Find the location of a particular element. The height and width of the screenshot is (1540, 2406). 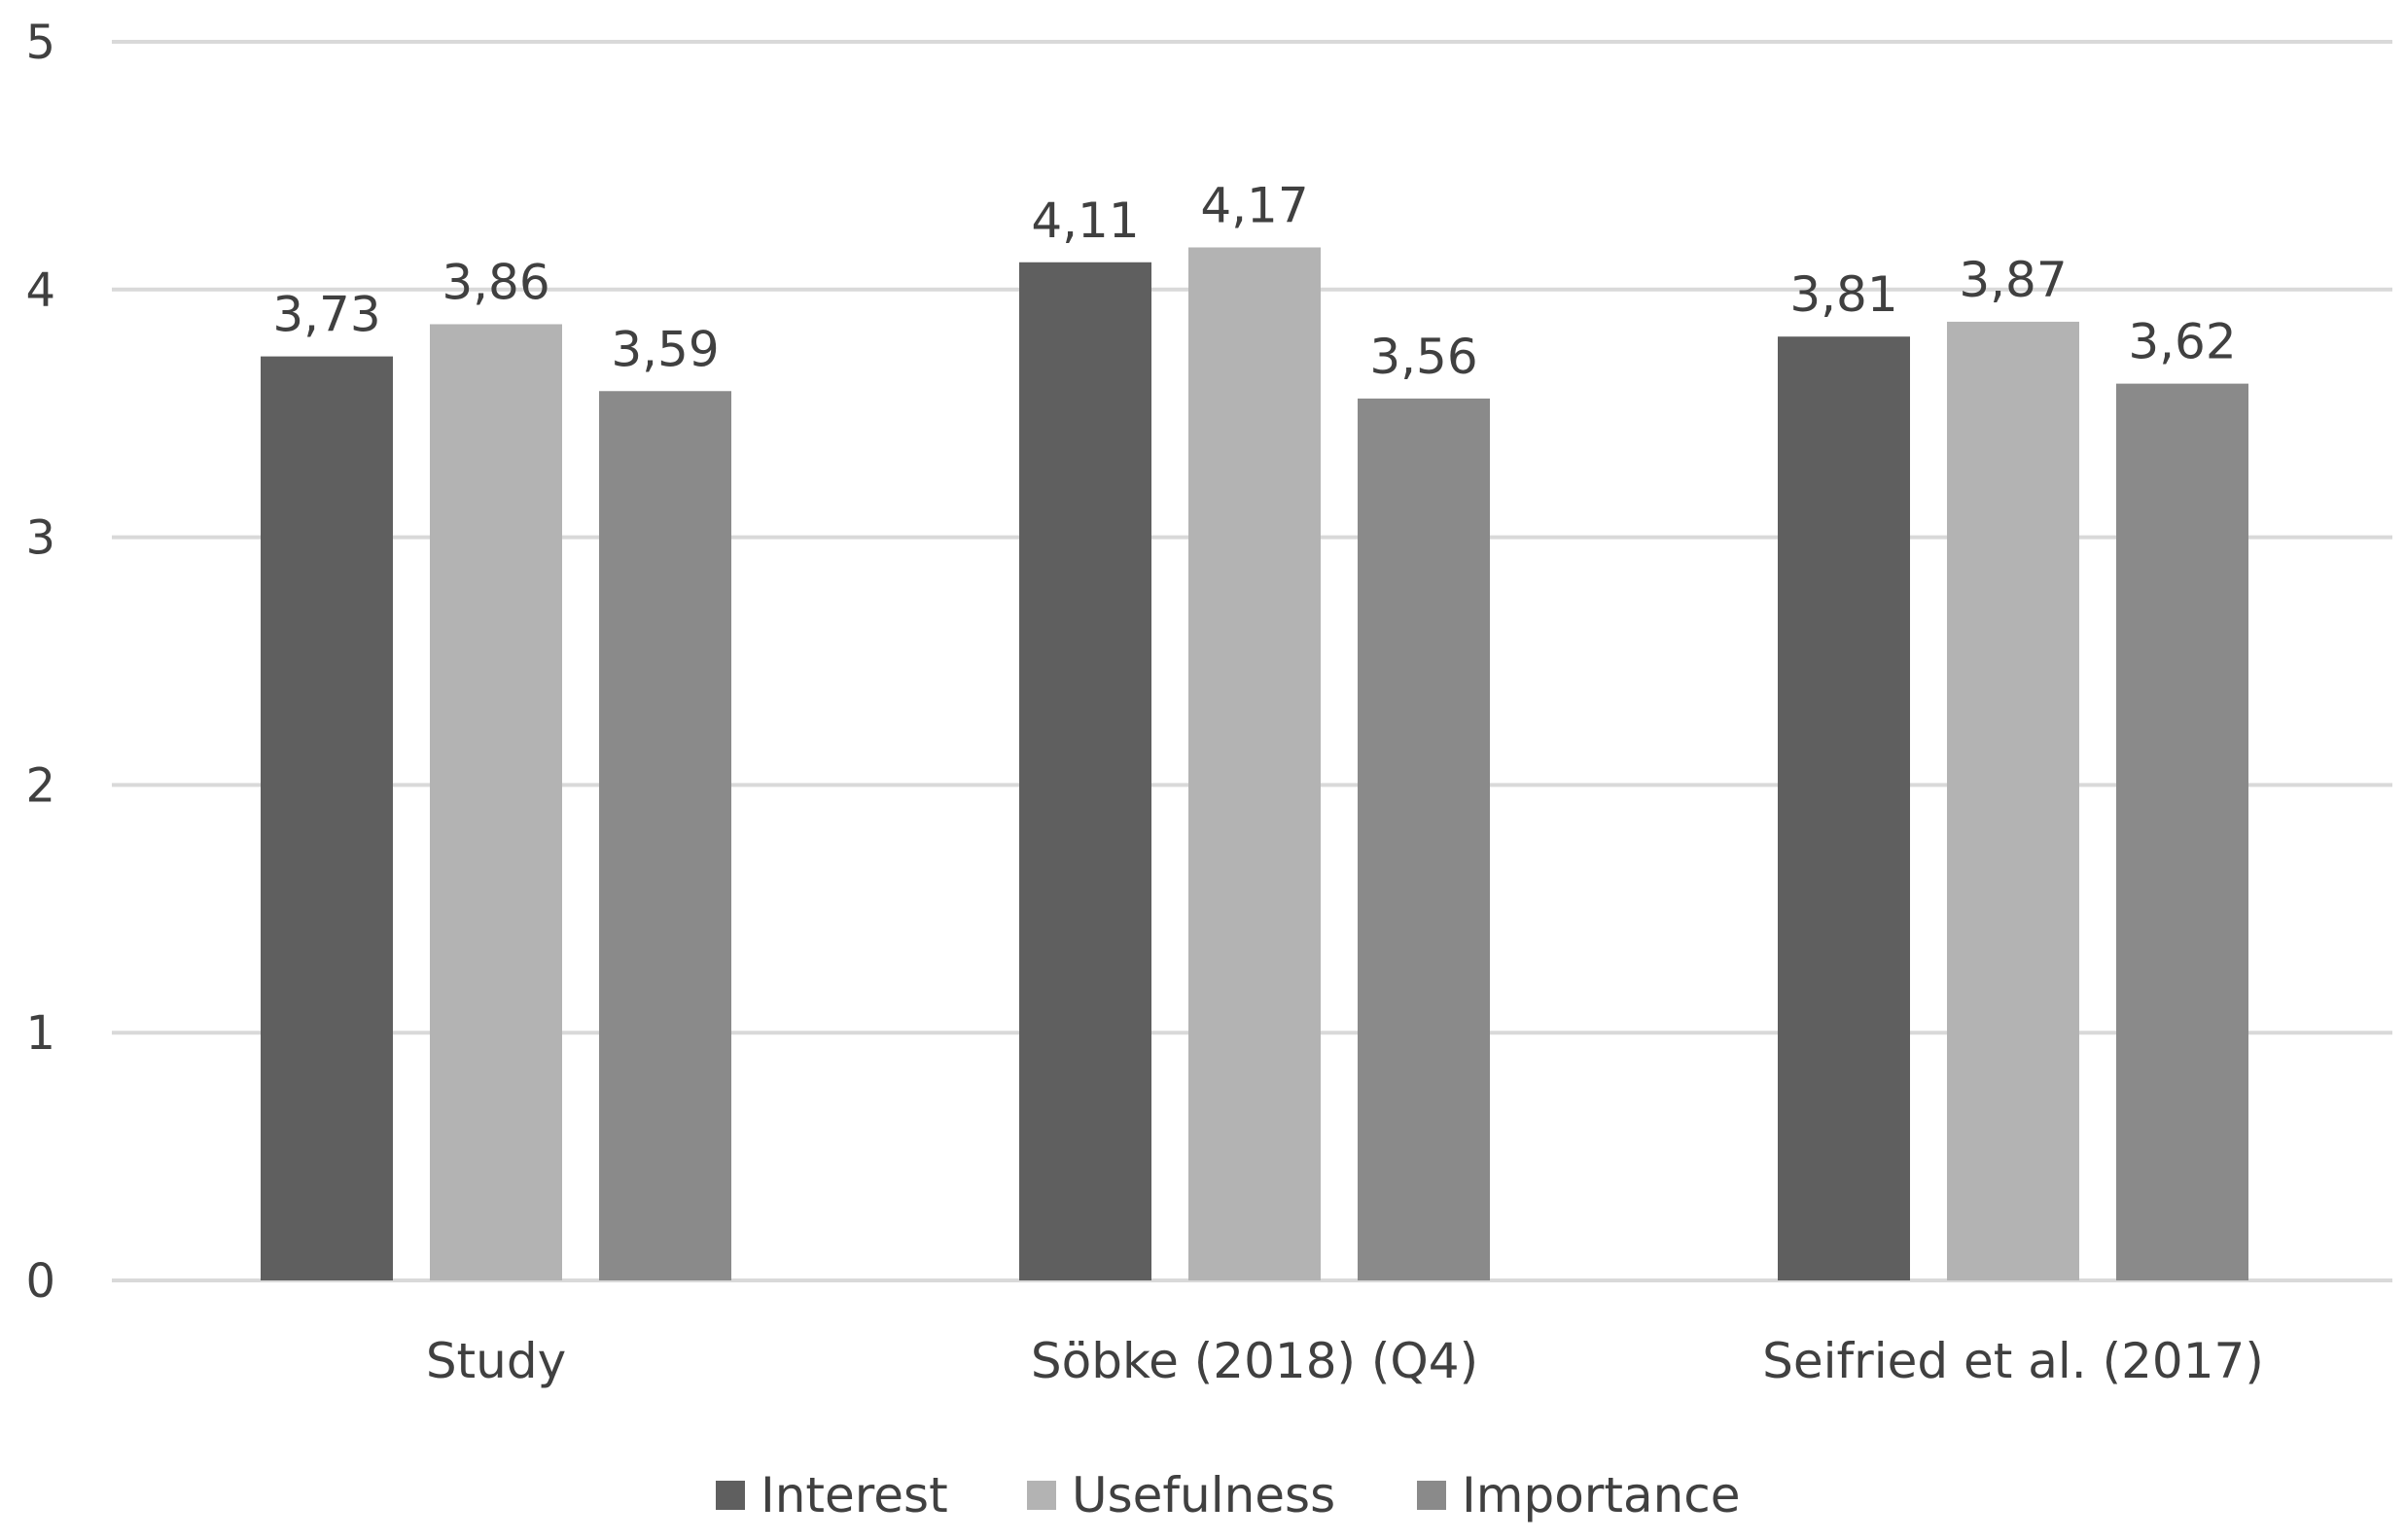

x-category-label: Seifried et al. (2017) is located at coordinates (2013, 1361).